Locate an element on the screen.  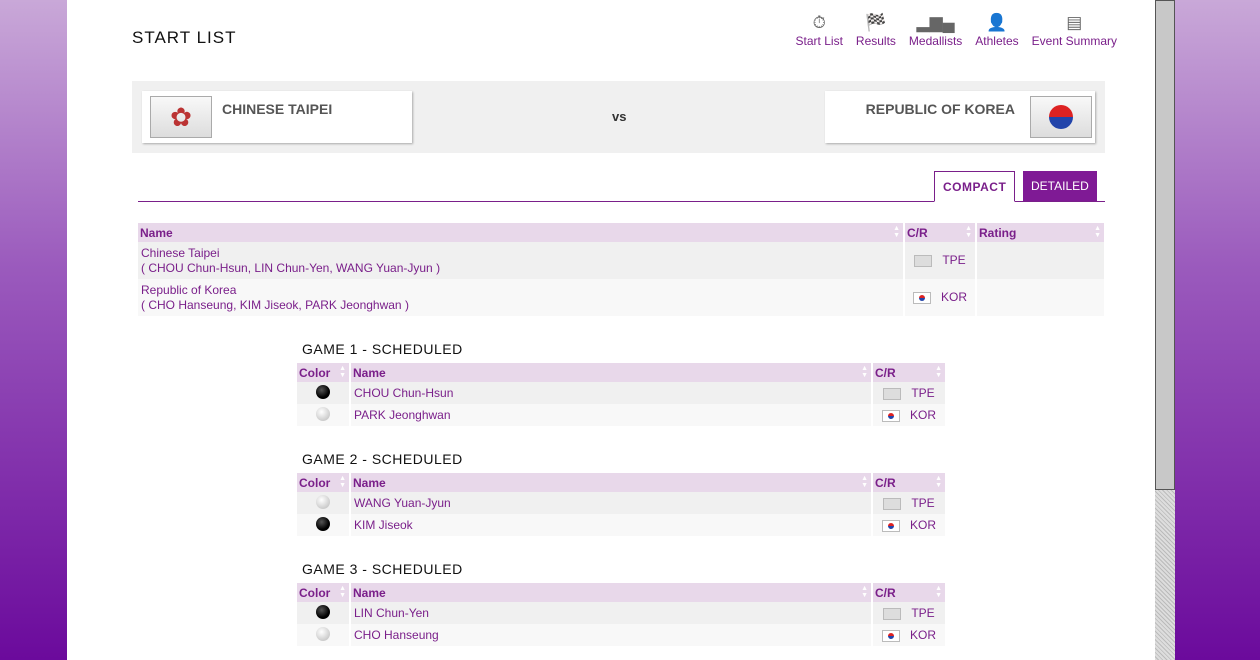
tab-compact: COMPACT is located at coordinates (975, 186).